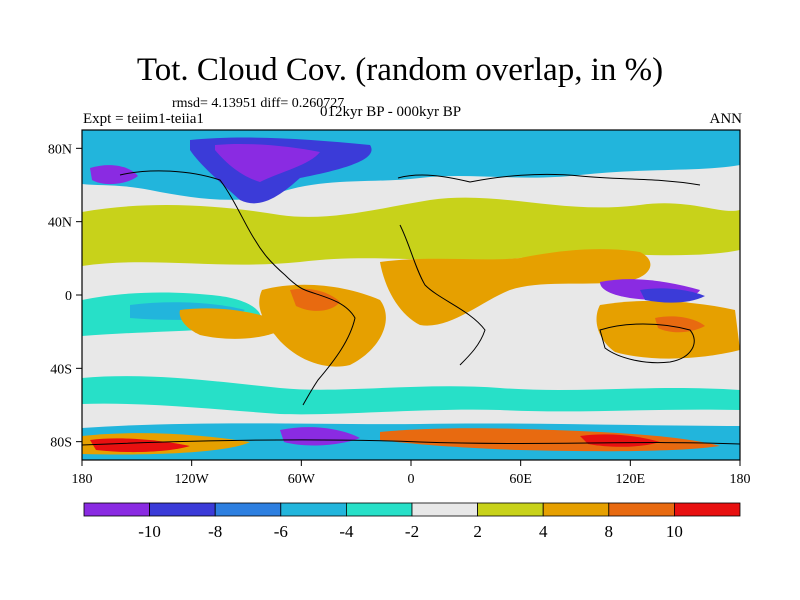 The width and height of the screenshot is (800, 600). Describe the element at coordinates (515, 287) in the screenshot. I see `contour-africa` at that location.